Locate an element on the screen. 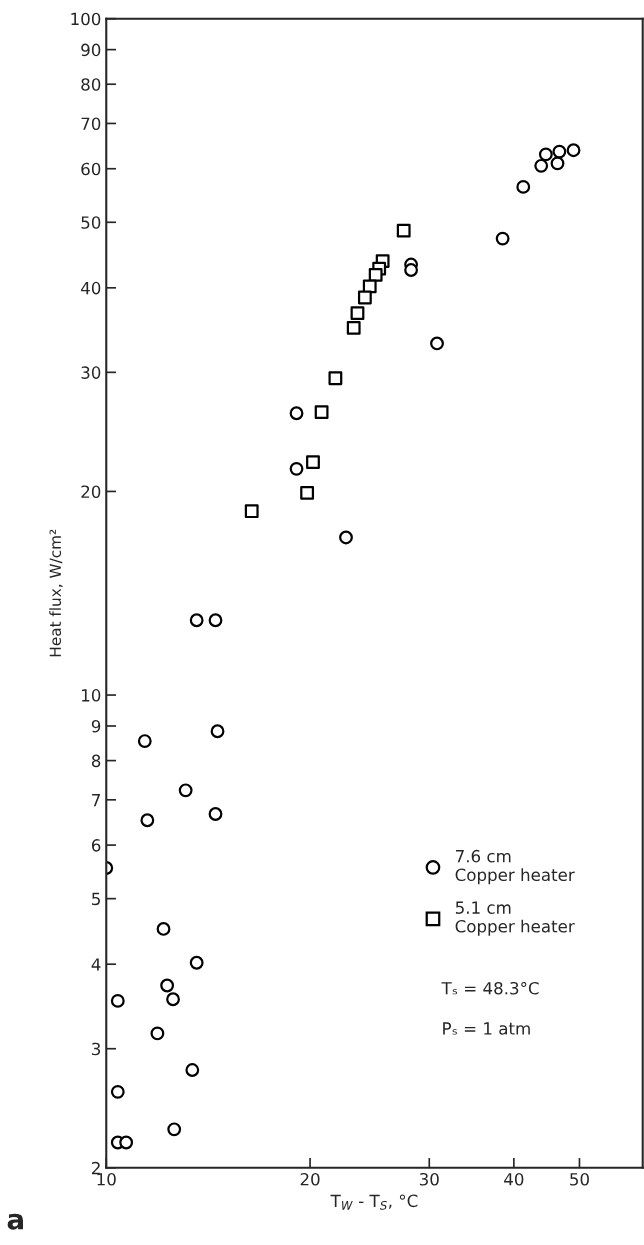  y-tick-label: 3 is located at coordinates (96, 1049).